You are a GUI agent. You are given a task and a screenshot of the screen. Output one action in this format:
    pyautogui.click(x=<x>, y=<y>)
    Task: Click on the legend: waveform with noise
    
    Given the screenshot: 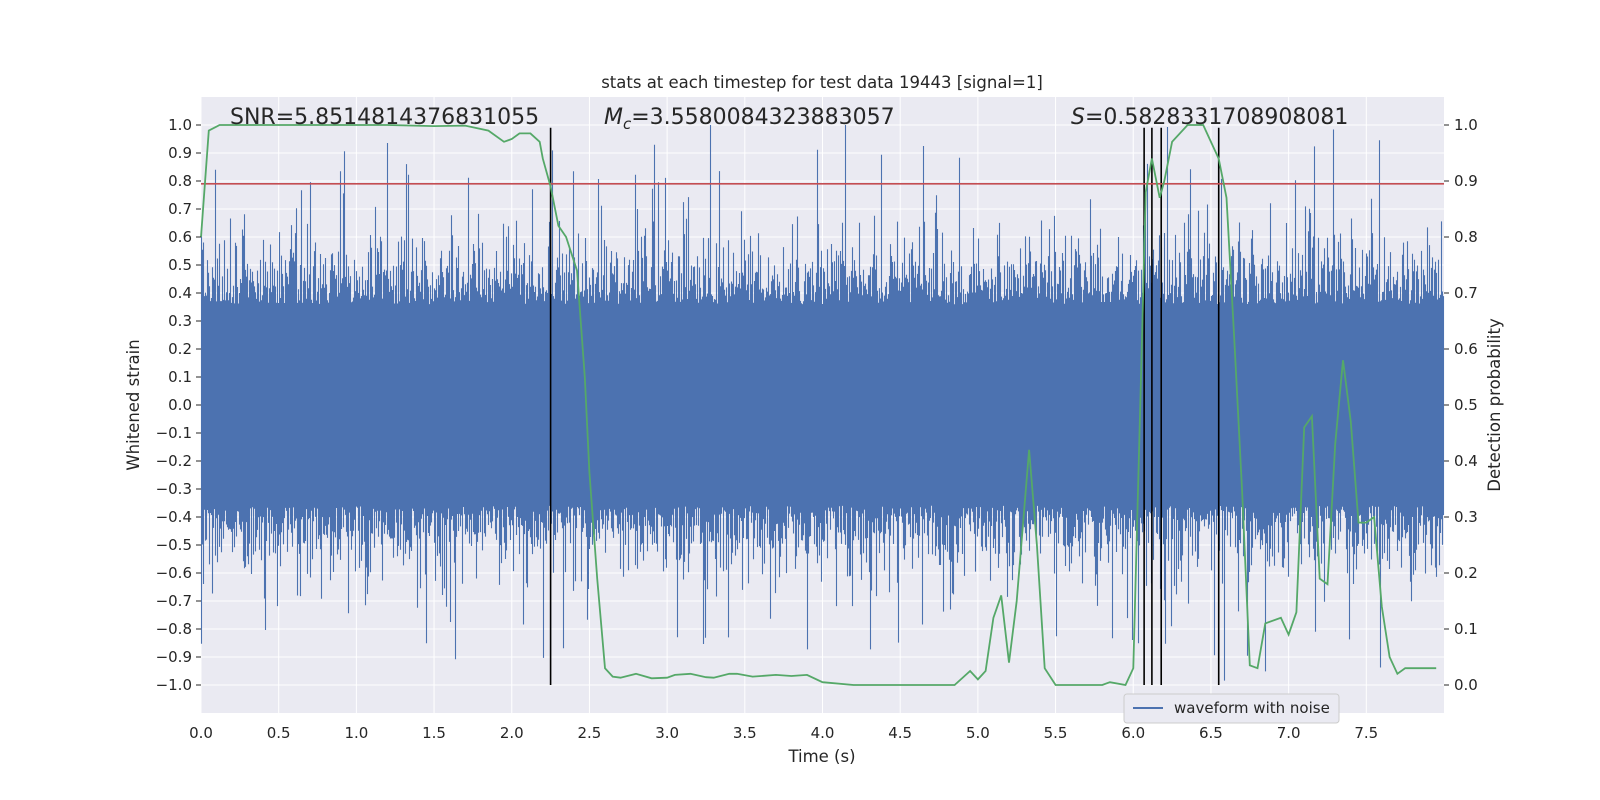 What is the action you would take?
    pyautogui.click(x=1231, y=708)
    